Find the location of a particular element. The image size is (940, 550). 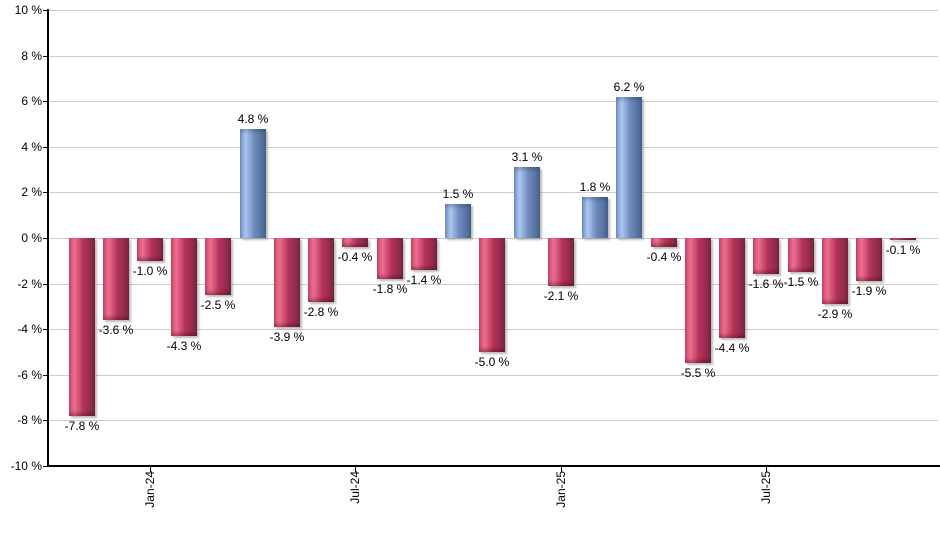

bar-value-label: -2.9 % is located at coordinates (835, 314).